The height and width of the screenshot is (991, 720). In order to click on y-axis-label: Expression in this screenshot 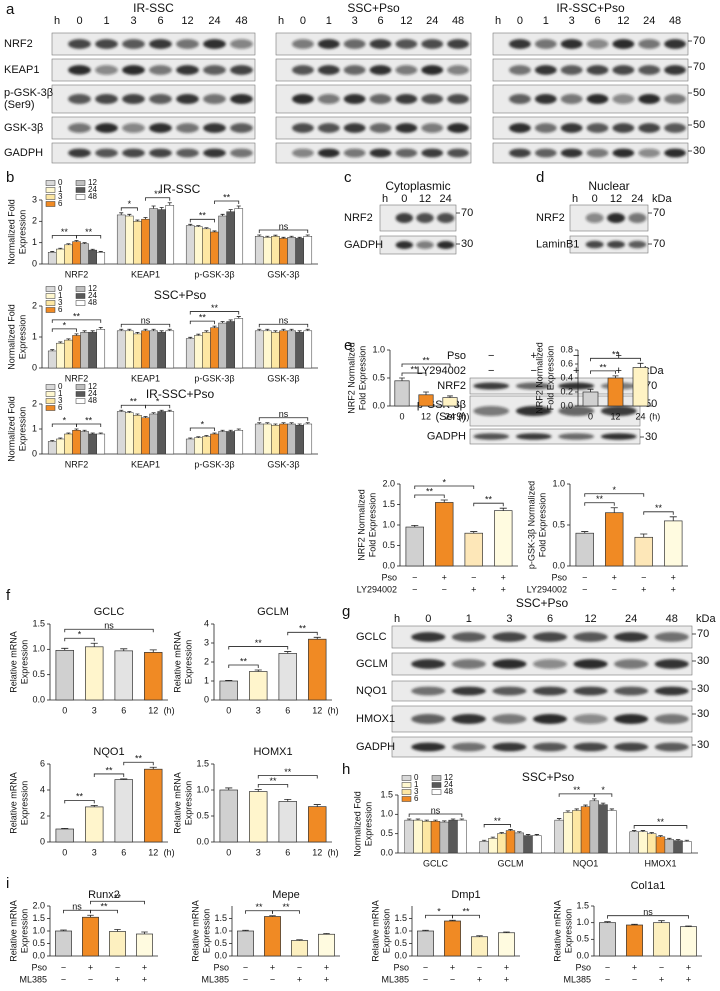, I will do `click(22, 337)`.